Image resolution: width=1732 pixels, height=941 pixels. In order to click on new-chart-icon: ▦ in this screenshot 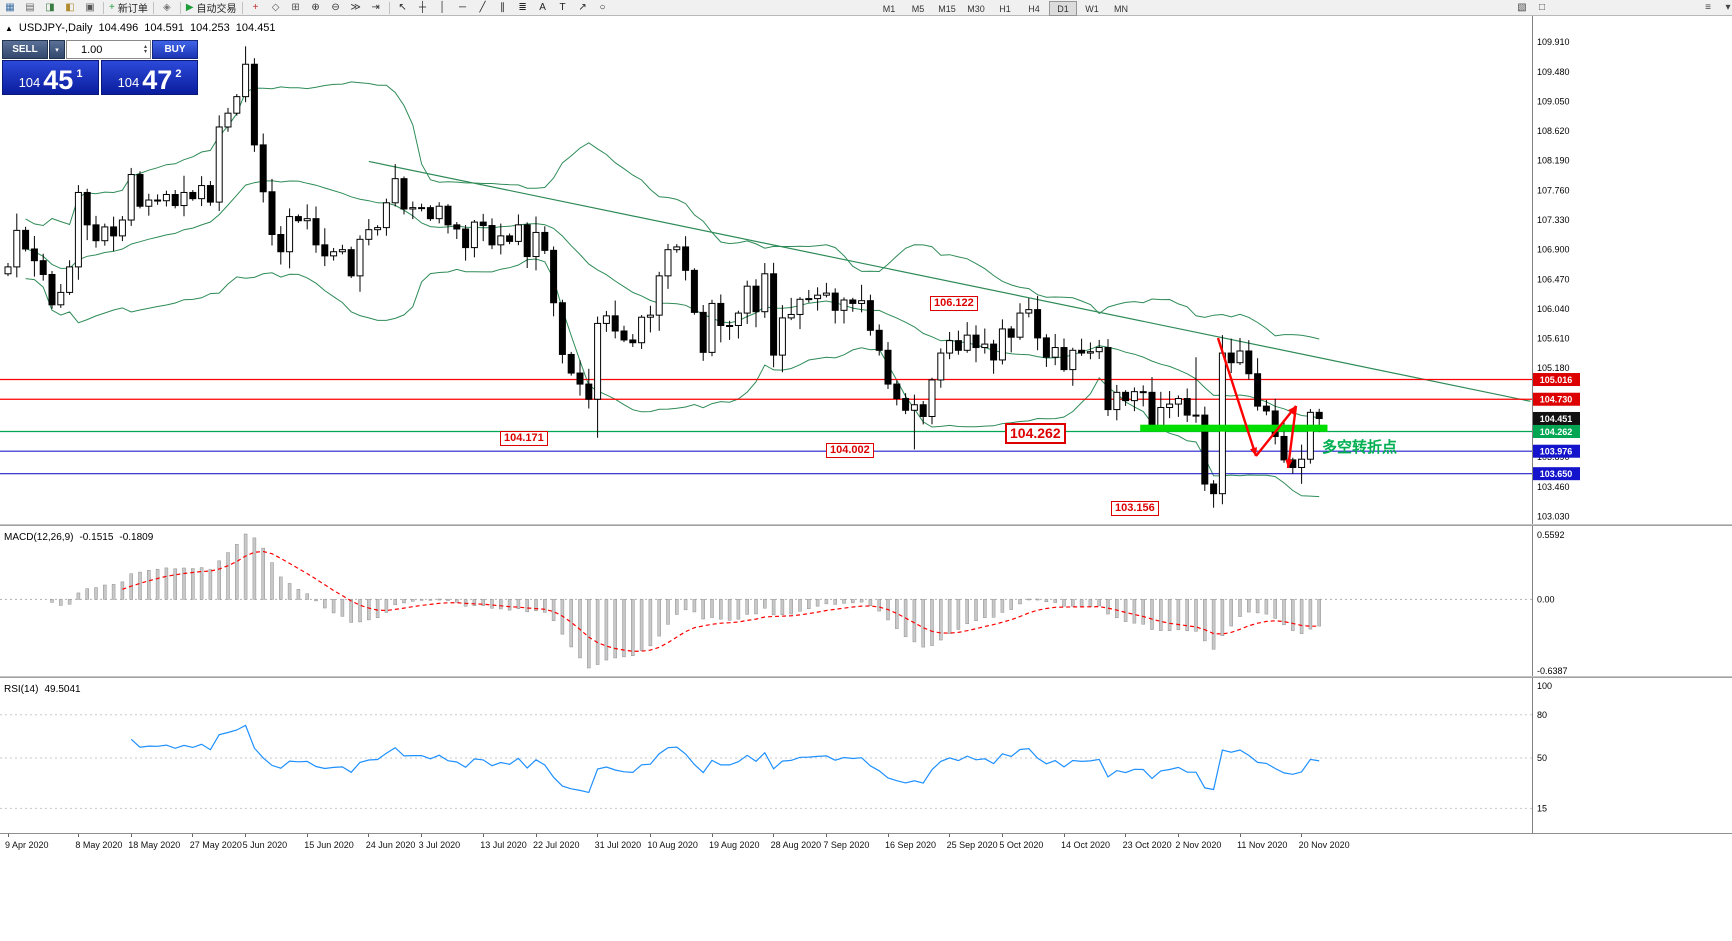, I will do `click(10, 8)`.